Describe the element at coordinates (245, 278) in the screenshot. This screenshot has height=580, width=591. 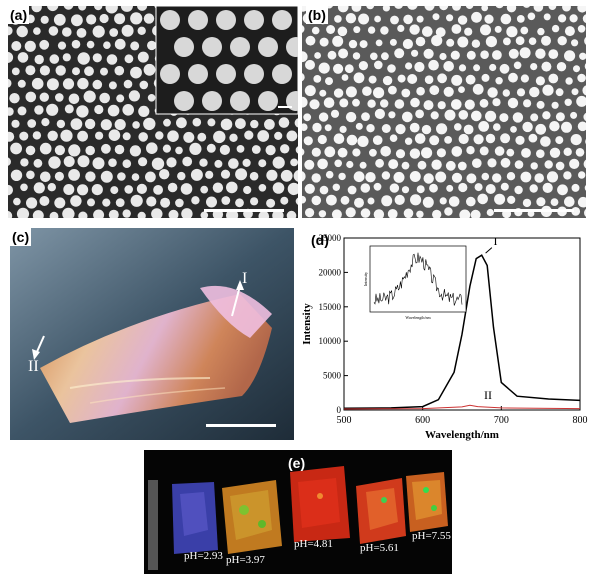
I see `film-marker-I: I` at that location.